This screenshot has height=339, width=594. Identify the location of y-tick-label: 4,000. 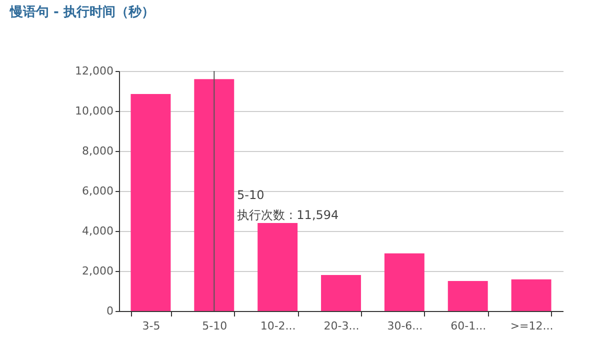
(98, 231).